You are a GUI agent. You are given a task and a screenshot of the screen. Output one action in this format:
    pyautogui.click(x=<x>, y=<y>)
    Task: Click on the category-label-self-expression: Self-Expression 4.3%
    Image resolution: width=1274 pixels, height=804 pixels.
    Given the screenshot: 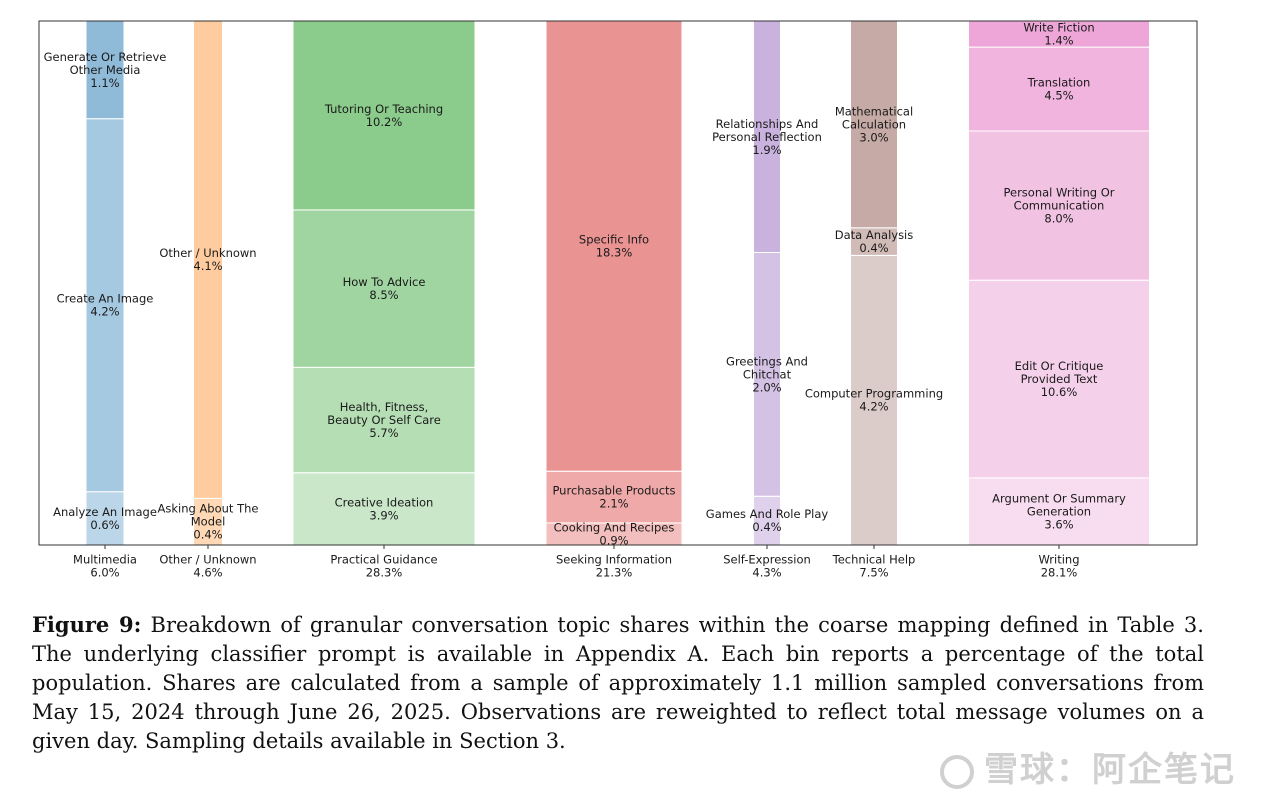 What is the action you would take?
    pyautogui.click(x=767, y=566)
    